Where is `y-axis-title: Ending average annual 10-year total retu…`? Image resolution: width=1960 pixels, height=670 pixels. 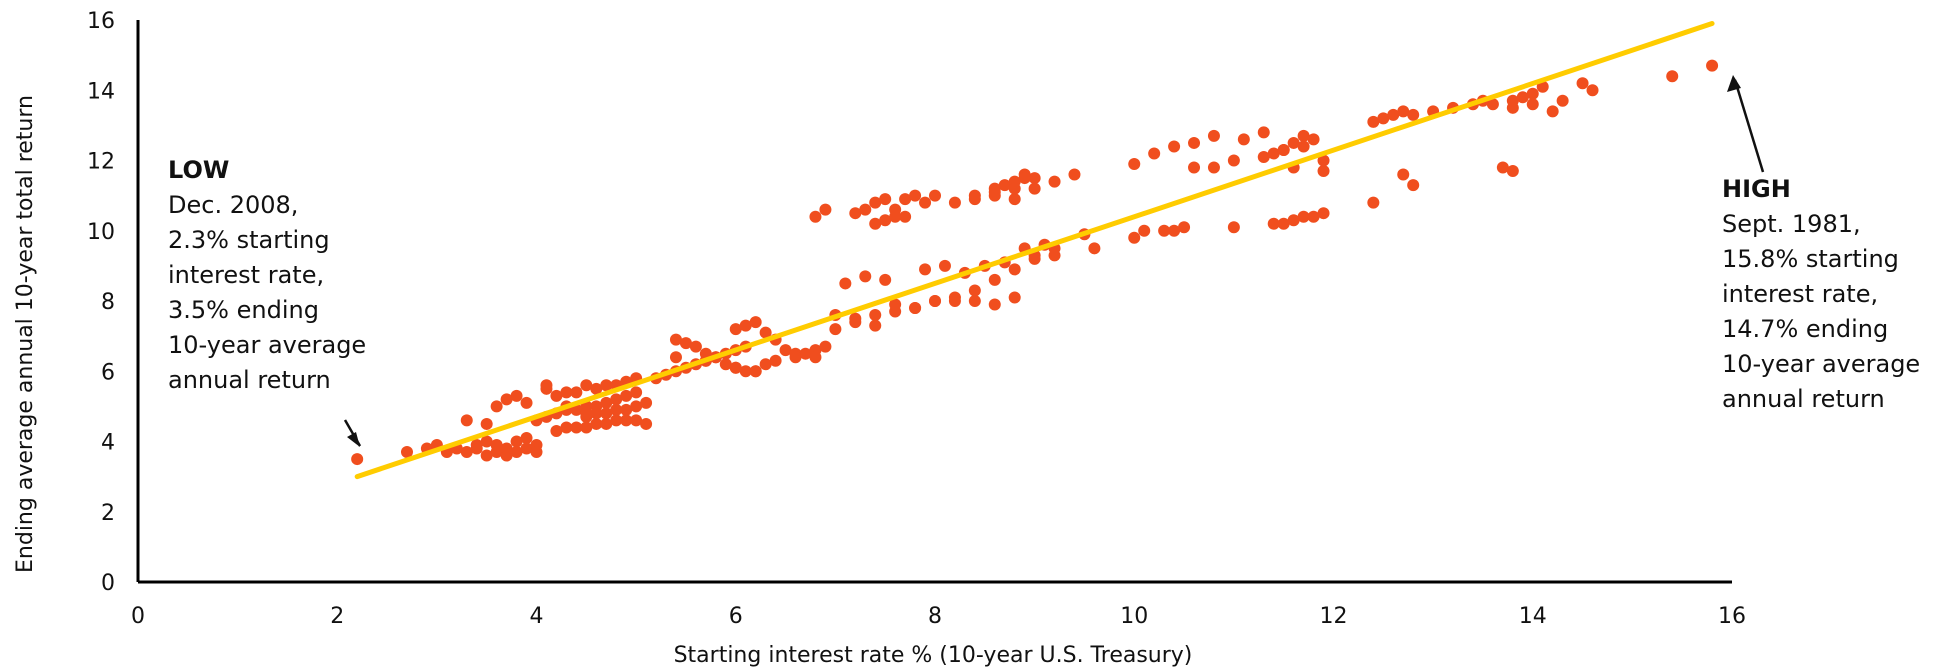
y-axis-title: Ending average annual 10-year total retu… is located at coordinates (25, 334).